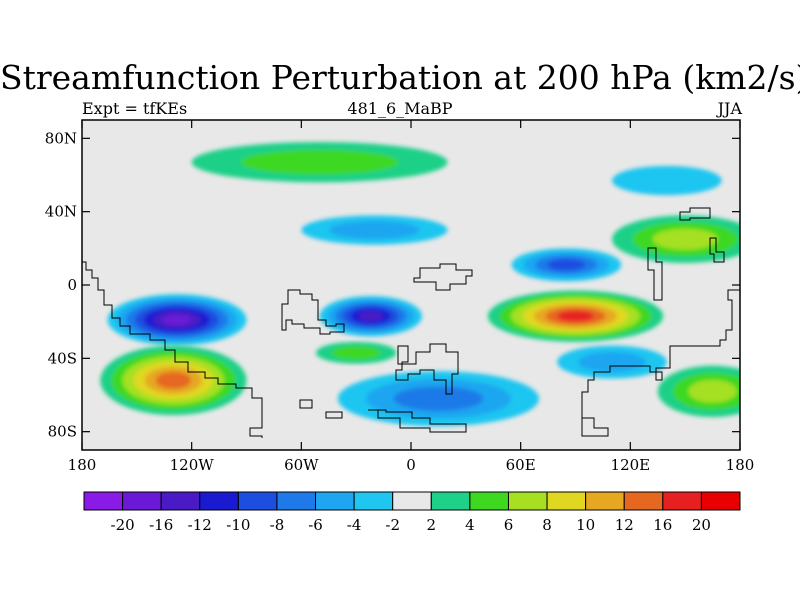  What do you see at coordinates (470, 525) in the screenshot?
I see `colorbar-label: 4` at bounding box center [470, 525].